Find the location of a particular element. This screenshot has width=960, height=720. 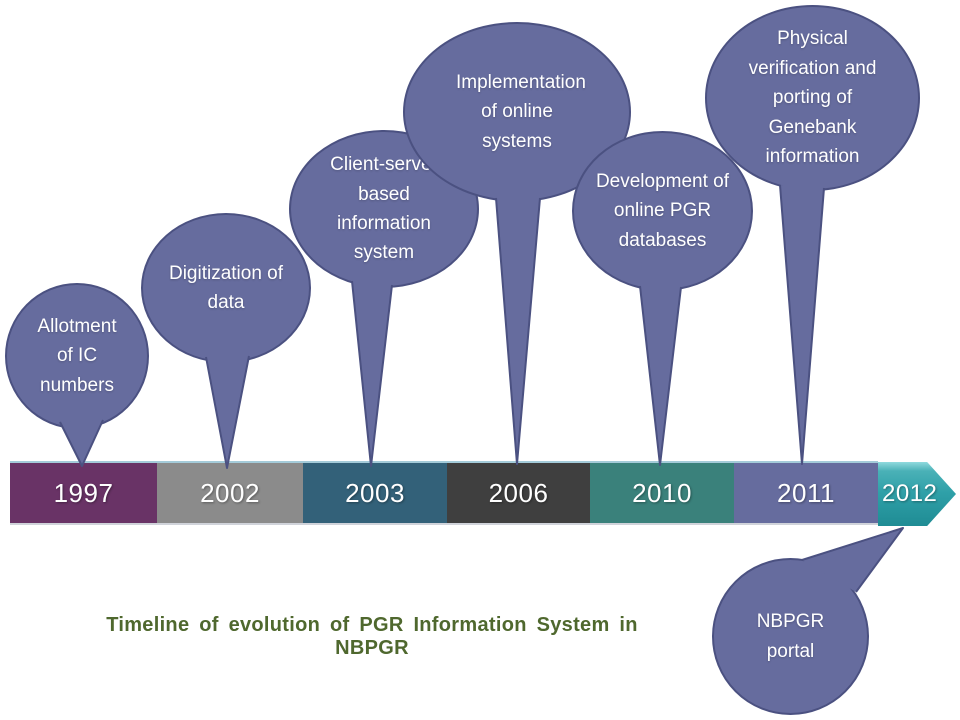

year-label-2010: 2010 is located at coordinates (662, 492).